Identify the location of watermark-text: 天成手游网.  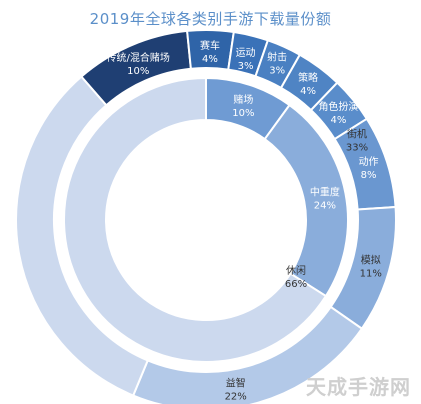
(358, 387).